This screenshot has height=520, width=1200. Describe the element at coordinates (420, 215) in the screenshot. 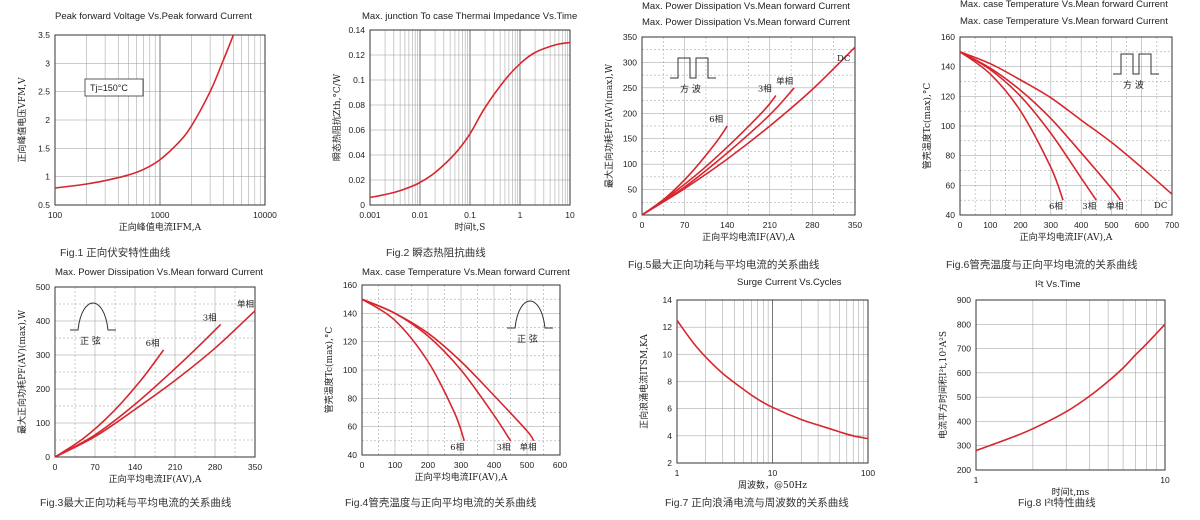

I see `x-tick-label: 0.01` at that location.